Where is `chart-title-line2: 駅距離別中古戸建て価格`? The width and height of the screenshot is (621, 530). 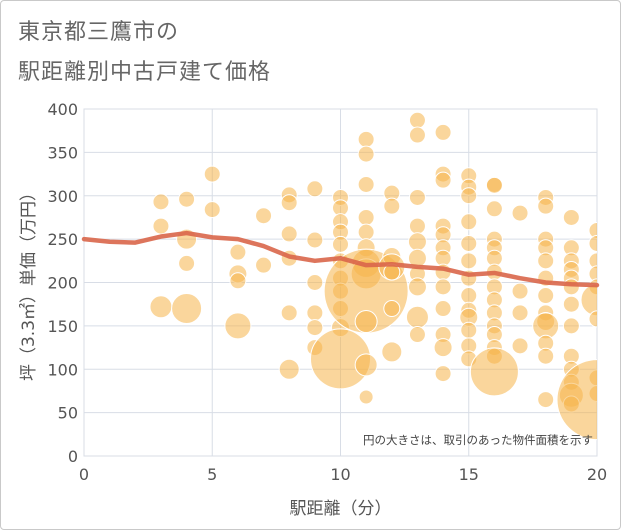 chart-title-line2: 駅距離別中古戸建て価格 is located at coordinates (145, 72).